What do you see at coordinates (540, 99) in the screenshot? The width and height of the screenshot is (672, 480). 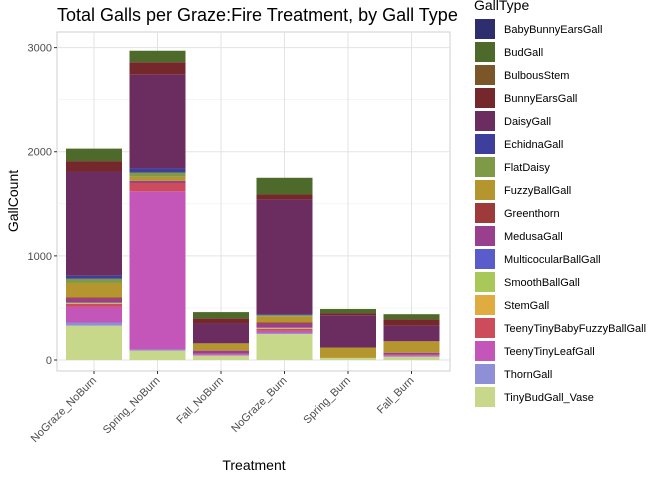 I see `legend-label: BunnyEarsGall` at bounding box center [540, 99].